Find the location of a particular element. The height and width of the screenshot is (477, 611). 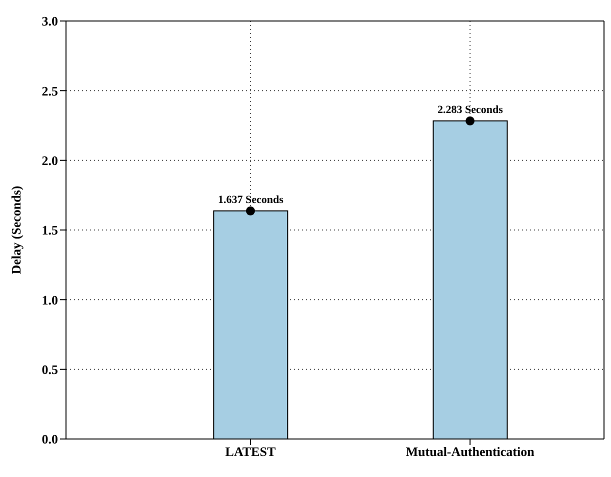

data-label: 2.283 Seconds is located at coordinates (471, 110).